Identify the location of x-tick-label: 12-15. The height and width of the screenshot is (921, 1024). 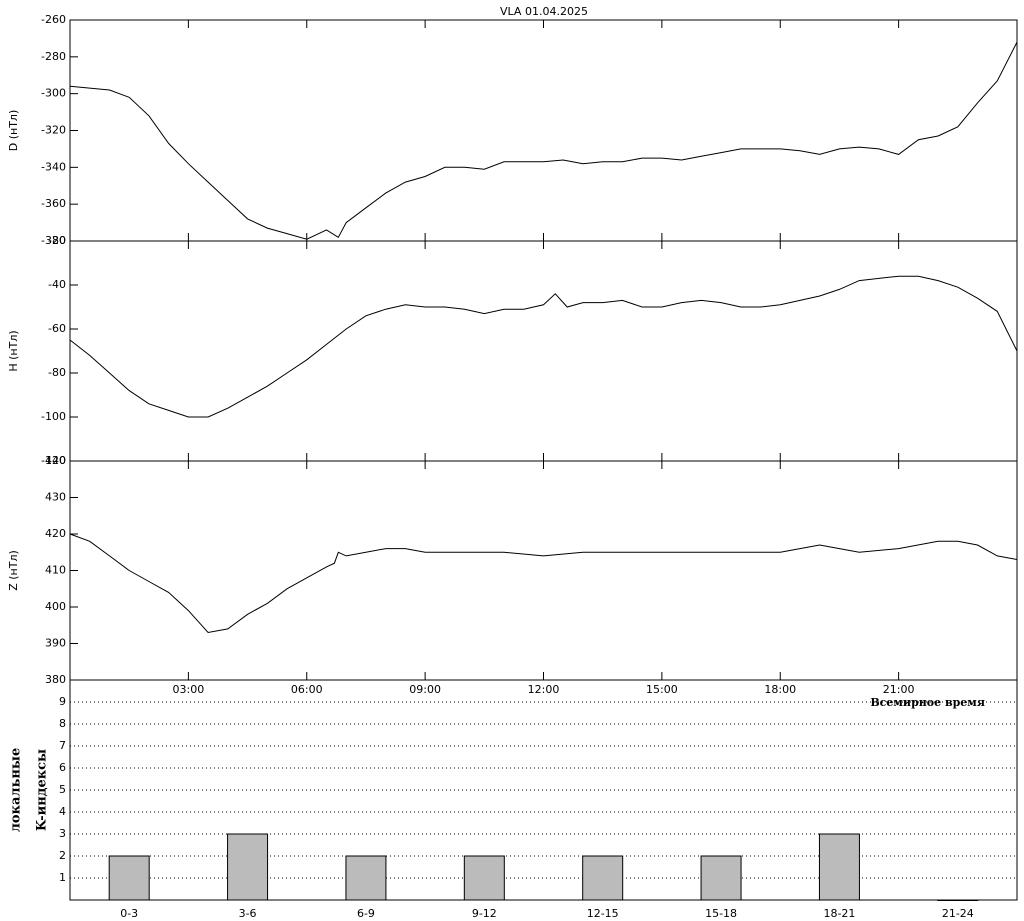
(603, 913).